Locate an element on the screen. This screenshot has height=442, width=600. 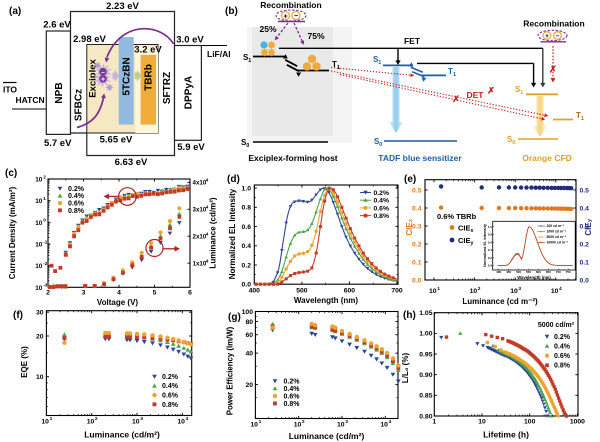
svg-text: -1 is located at coordinates (45, 241).